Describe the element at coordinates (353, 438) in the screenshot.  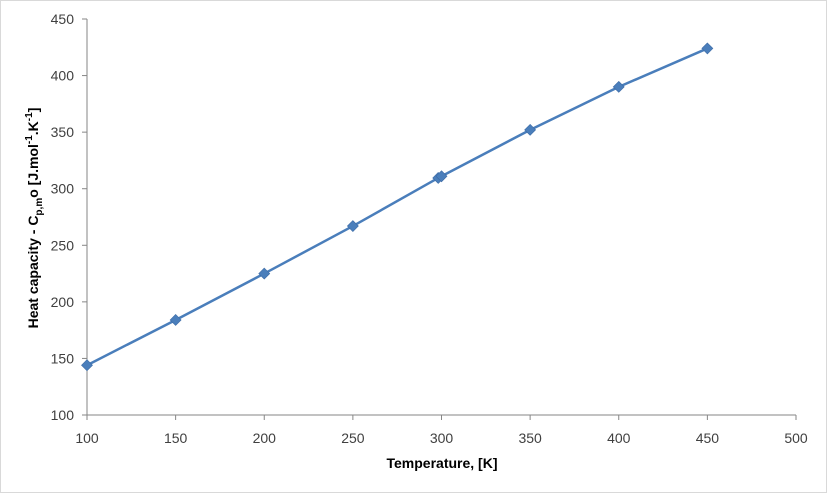
I see `x-tick-label: 250` at that location.